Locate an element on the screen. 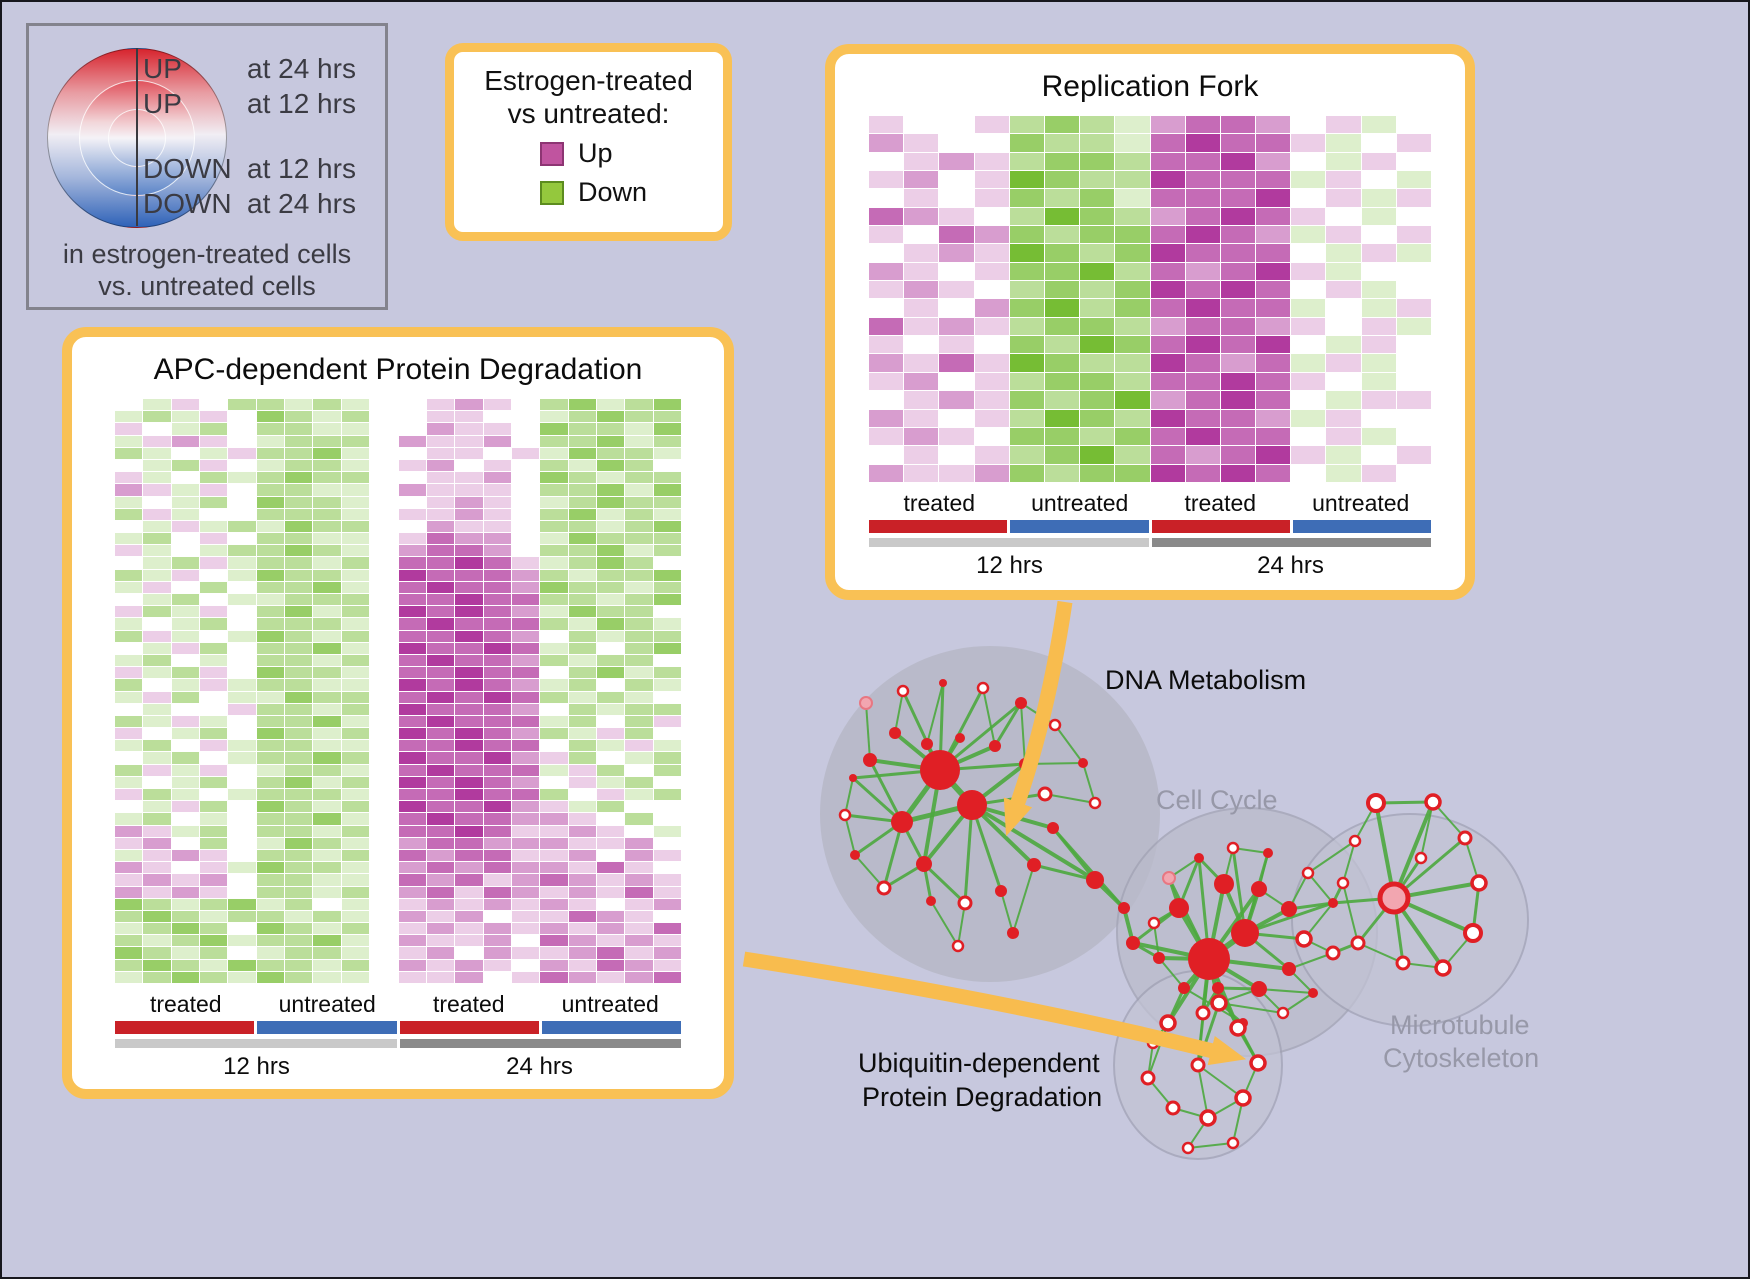 This screenshot has width=1750, height=1279. legend-direction: UP is located at coordinates (162, 103).